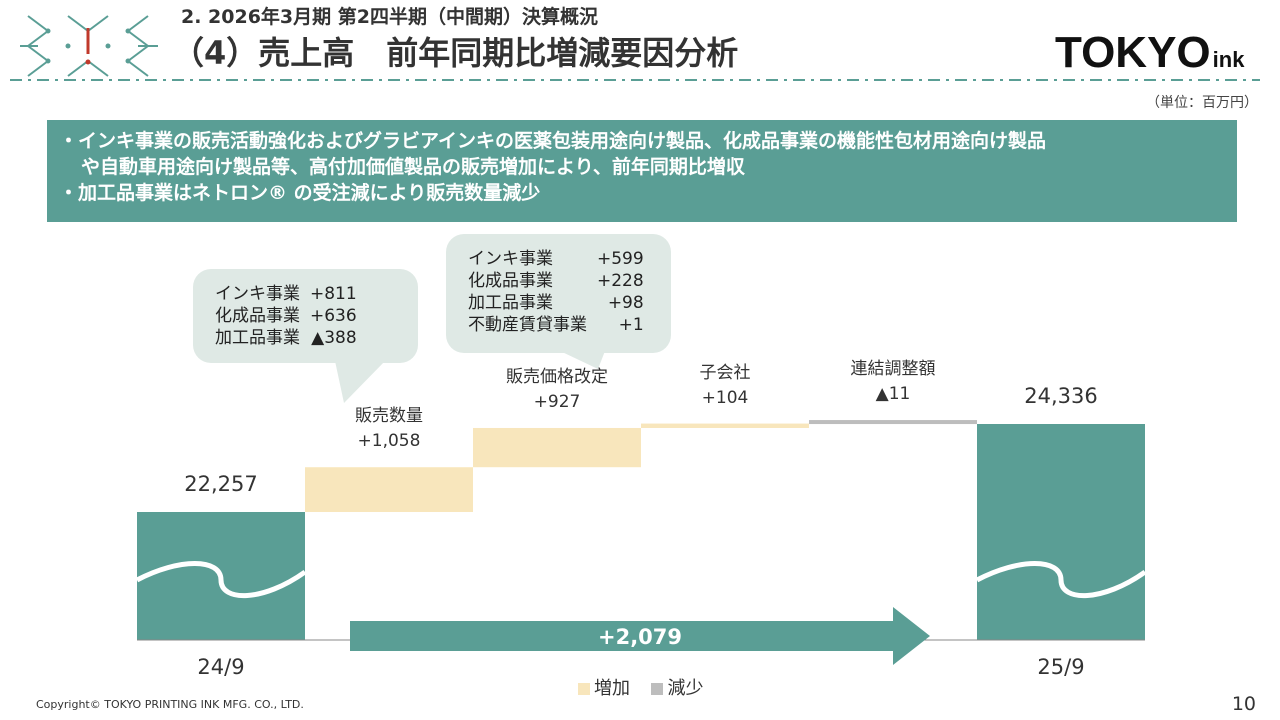 This screenshot has width=1280, height=720. What do you see at coordinates (1061, 532) in the screenshot?
I see `bar-total` at bounding box center [1061, 532].